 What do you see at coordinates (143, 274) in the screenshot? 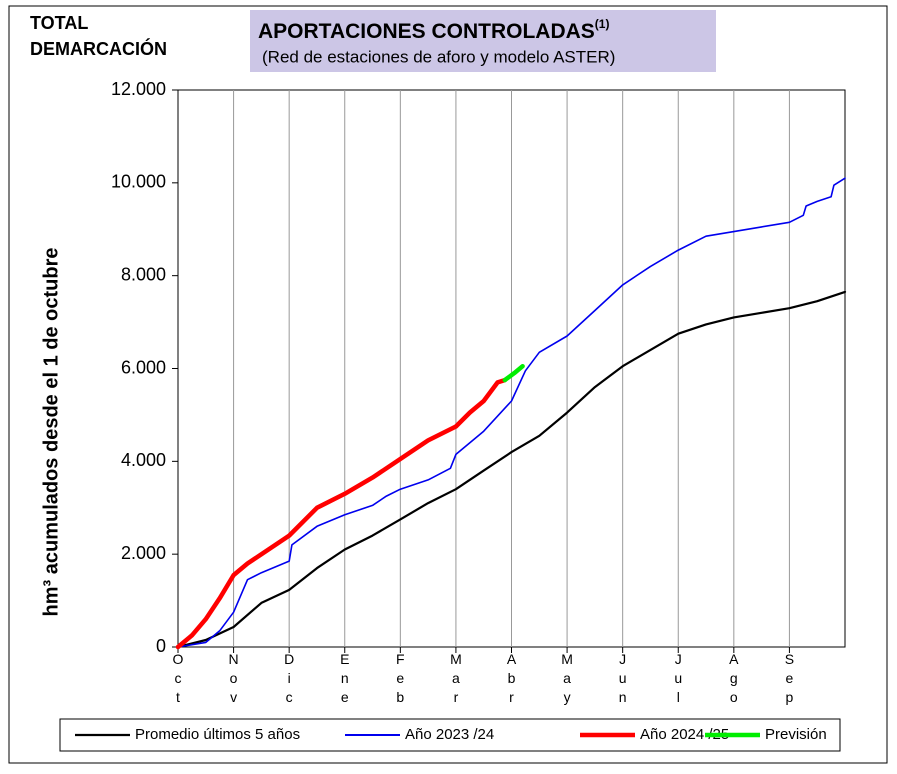
I see `y-tick-label: 8.000` at bounding box center [143, 274].